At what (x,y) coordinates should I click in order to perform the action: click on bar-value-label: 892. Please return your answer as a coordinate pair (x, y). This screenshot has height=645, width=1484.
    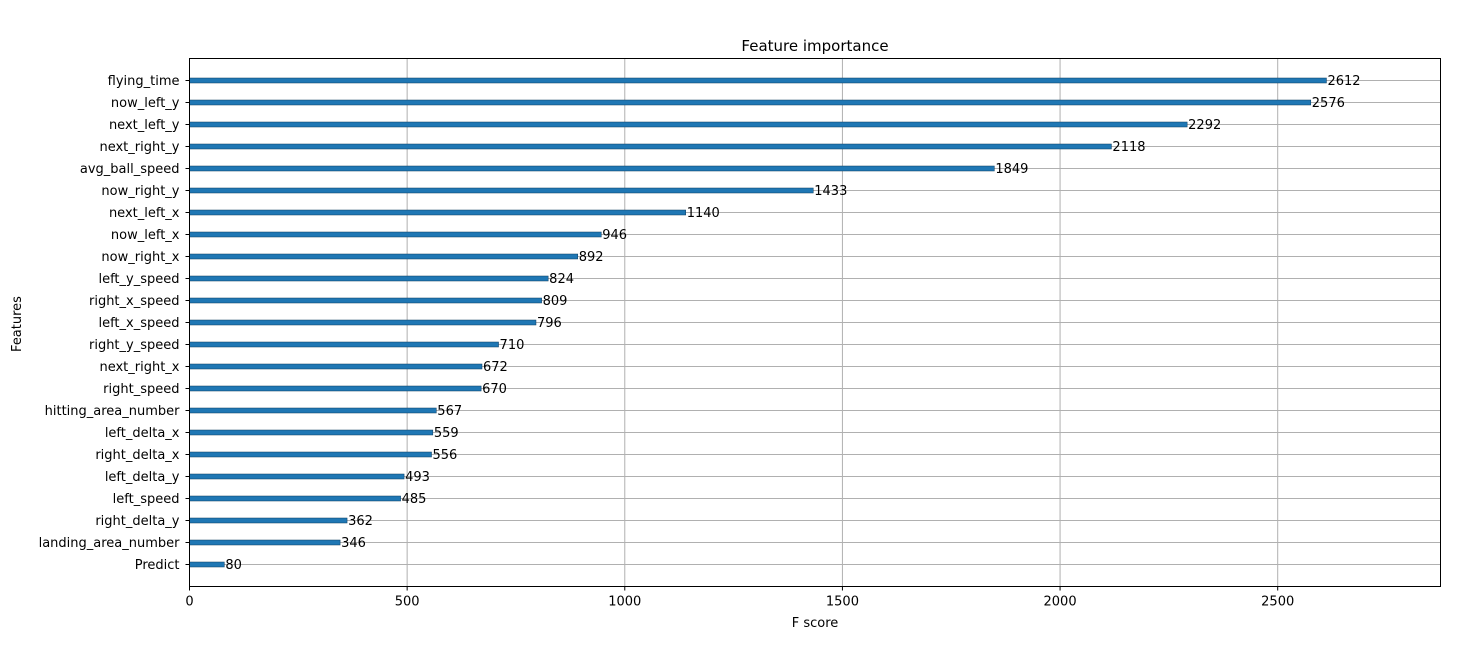
    Looking at the image, I should click on (591, 257).